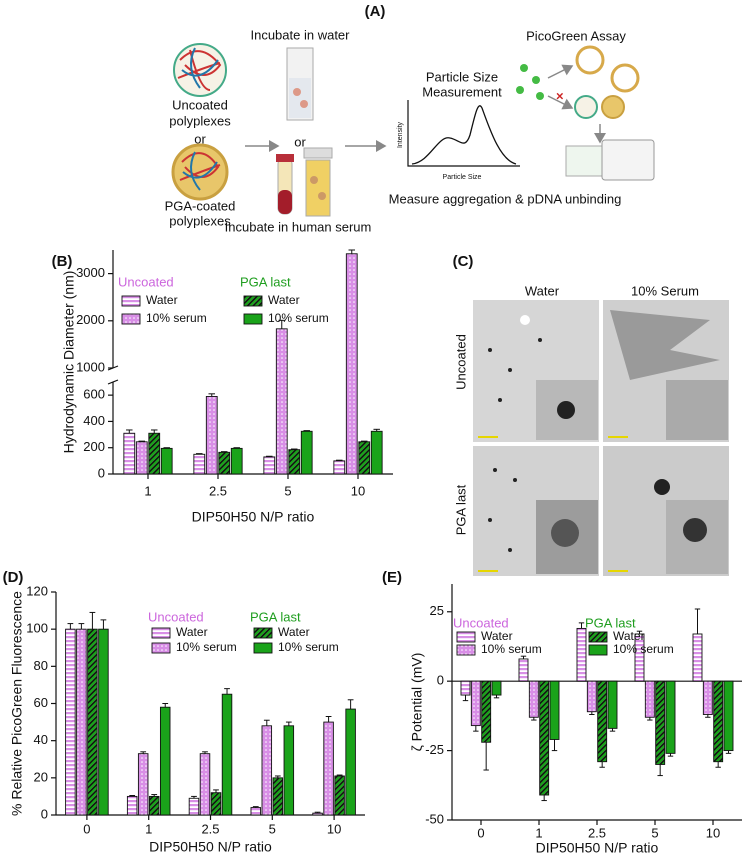 Image resolution: width=749 pixels, height=854 pixels. Describe the element at coordinates (200, 205) in the screenshot. I see `a-text: PGA-coated` at that location.